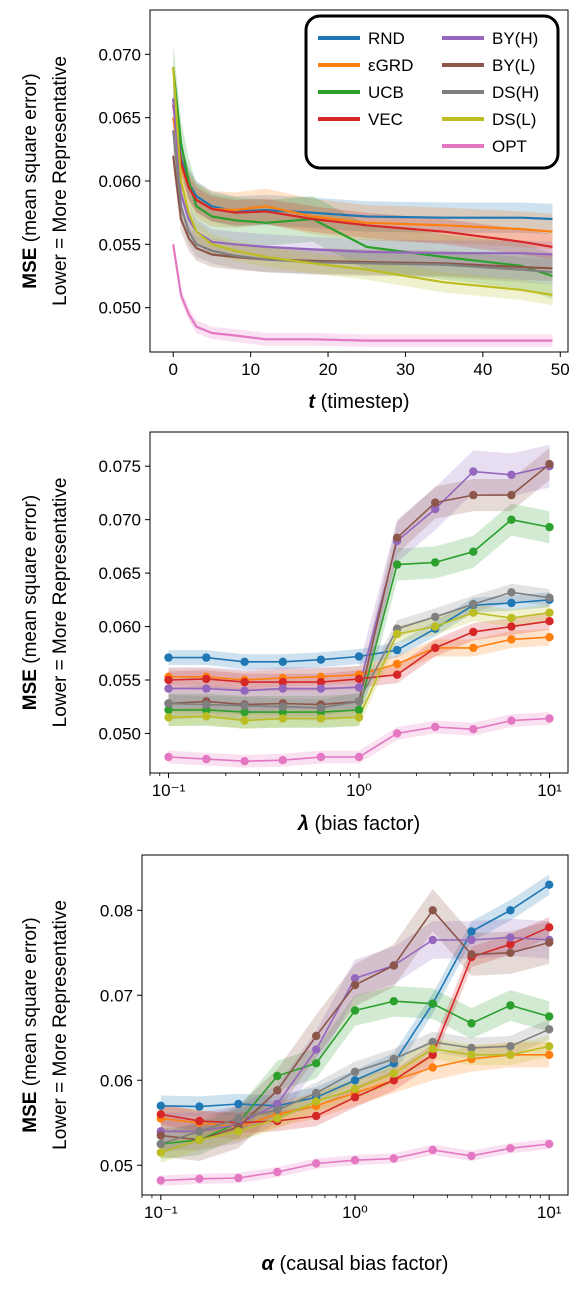  I want to click on x-axis-variable: λ, so click(303, 824).